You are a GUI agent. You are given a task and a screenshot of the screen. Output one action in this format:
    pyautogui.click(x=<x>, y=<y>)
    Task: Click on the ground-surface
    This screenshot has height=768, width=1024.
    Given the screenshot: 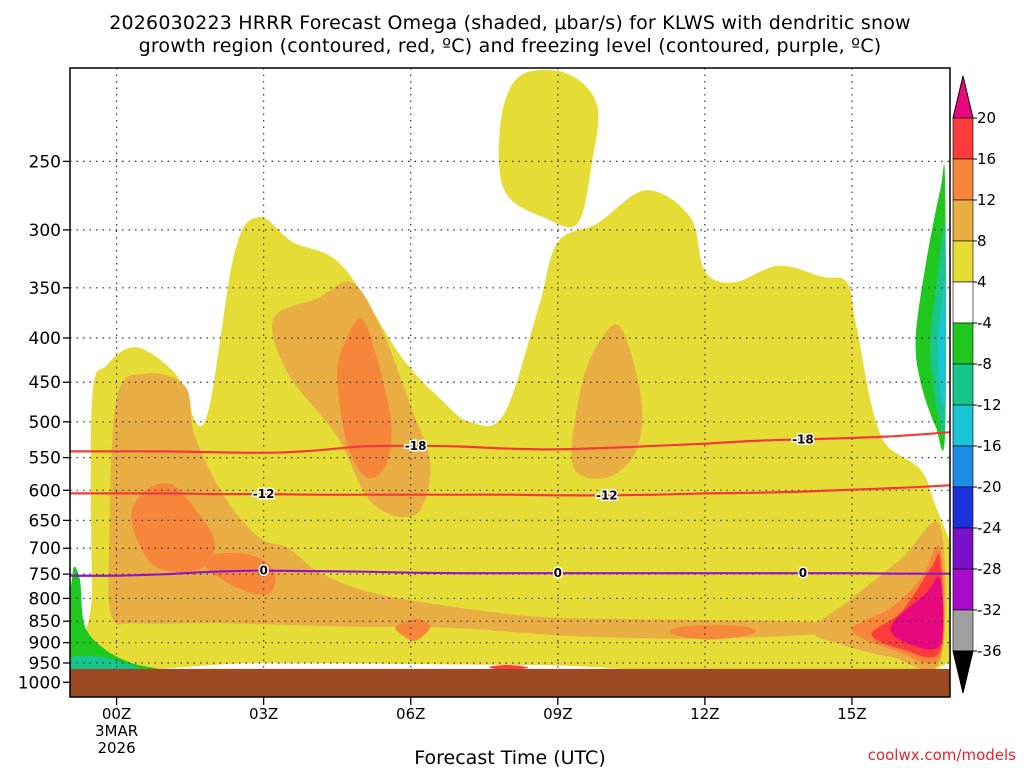 What is the action you would take?
    pyautogui.click(x=510, y=682)
    